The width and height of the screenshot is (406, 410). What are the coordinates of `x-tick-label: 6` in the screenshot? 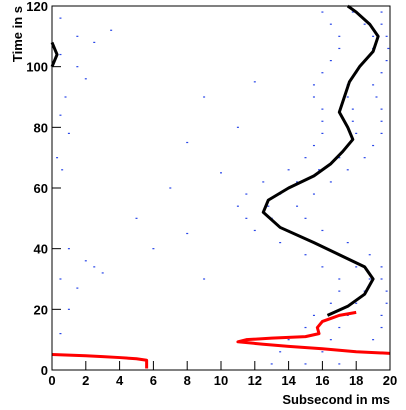 It's located at (153, 380).